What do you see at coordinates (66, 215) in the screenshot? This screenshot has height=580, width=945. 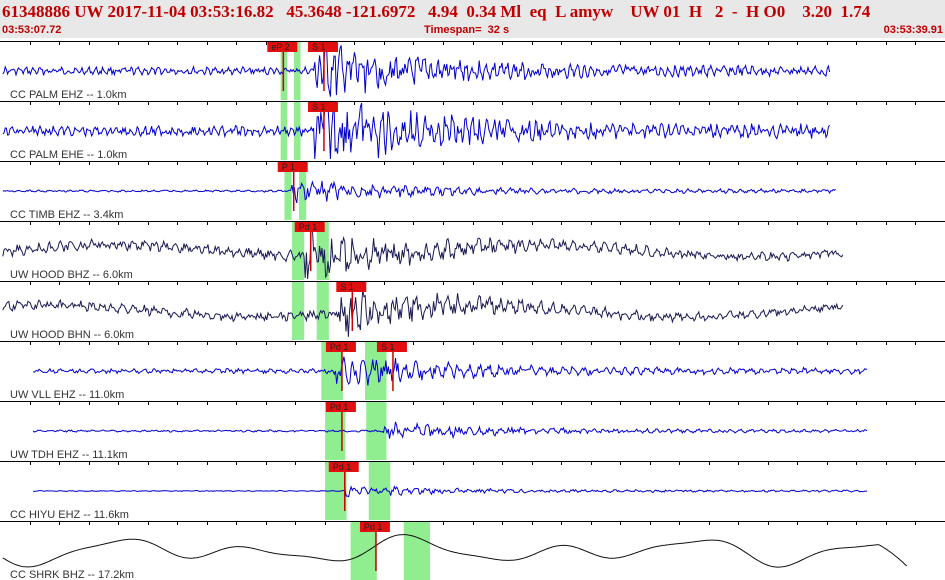 I see `channel-label: CC TIMB EHZ -- 3.4km` at bounding box center [66, 215].